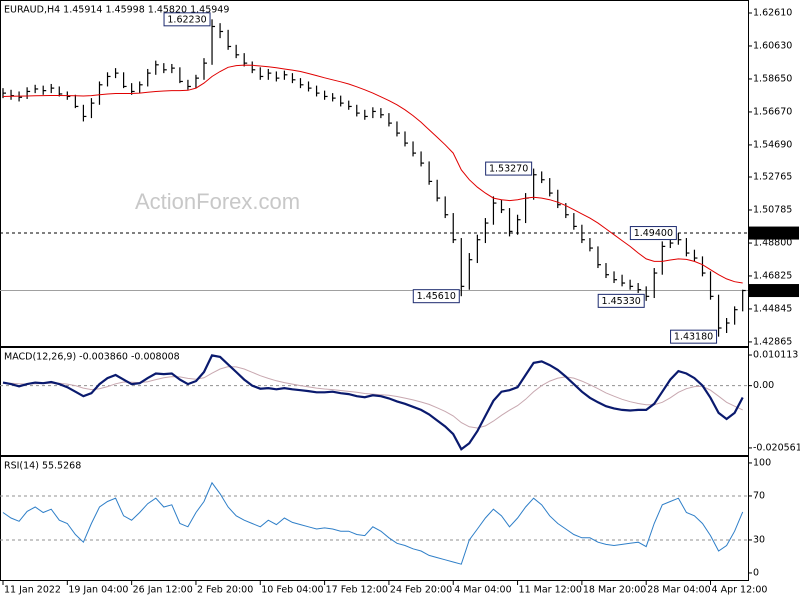  I want to click on price-tag-label: 1.49400, so click(772, 233).